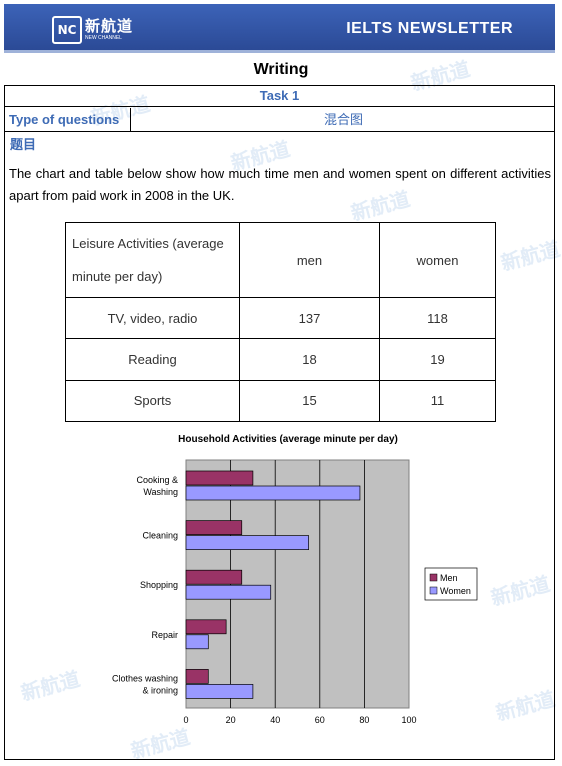  What do you see at coordinates (437, 318) in the screenshot?
I see `table-cell: 118` at bounding box center [437, 318].